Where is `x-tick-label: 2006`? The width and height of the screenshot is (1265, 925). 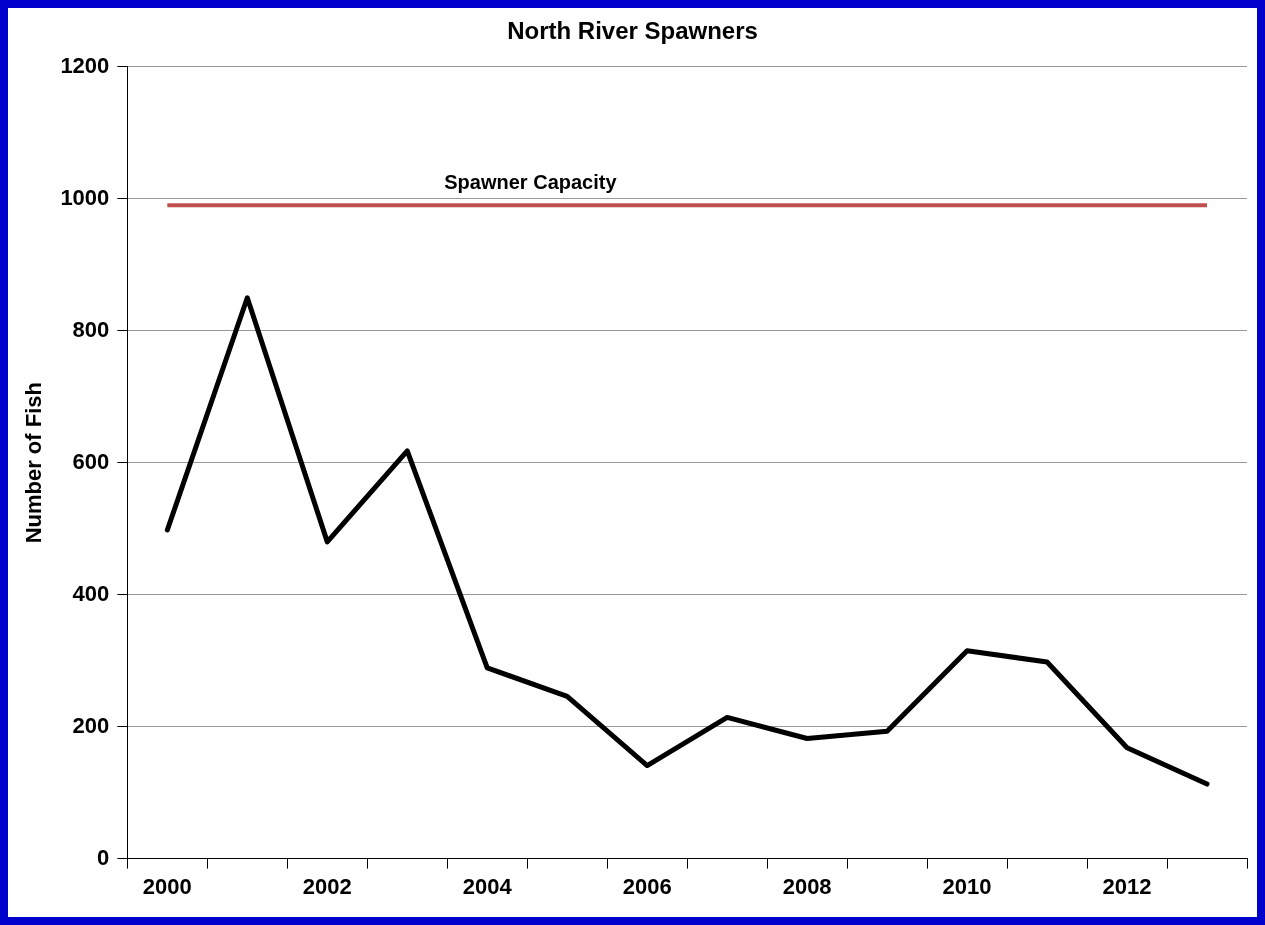 x-tick-label: 2006 is located at coordinates (647, 886).